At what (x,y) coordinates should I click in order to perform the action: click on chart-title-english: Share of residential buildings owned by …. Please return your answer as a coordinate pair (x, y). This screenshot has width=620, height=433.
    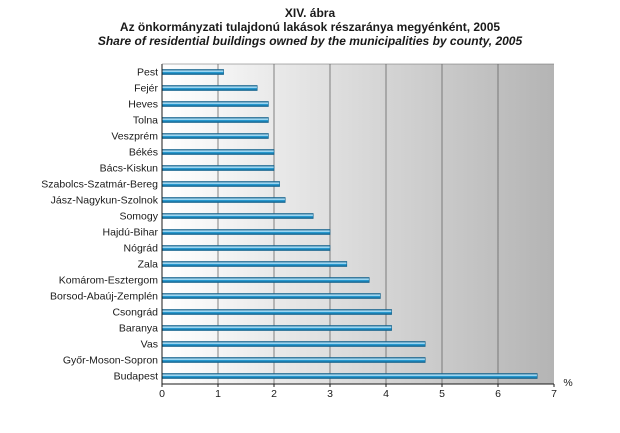
    Looking at the image, I should click on (310, 41).